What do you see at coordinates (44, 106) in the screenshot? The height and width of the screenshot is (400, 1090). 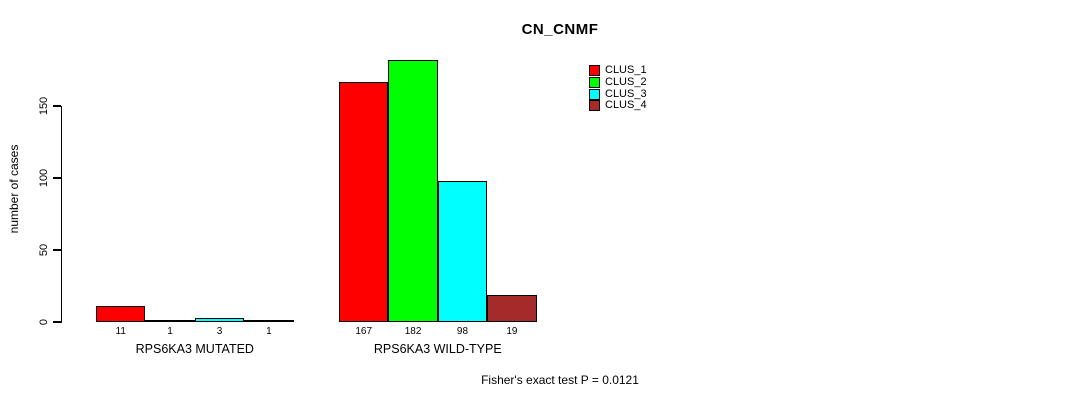 I see `y-tick-label: 150` at bounding box center [44, 106].